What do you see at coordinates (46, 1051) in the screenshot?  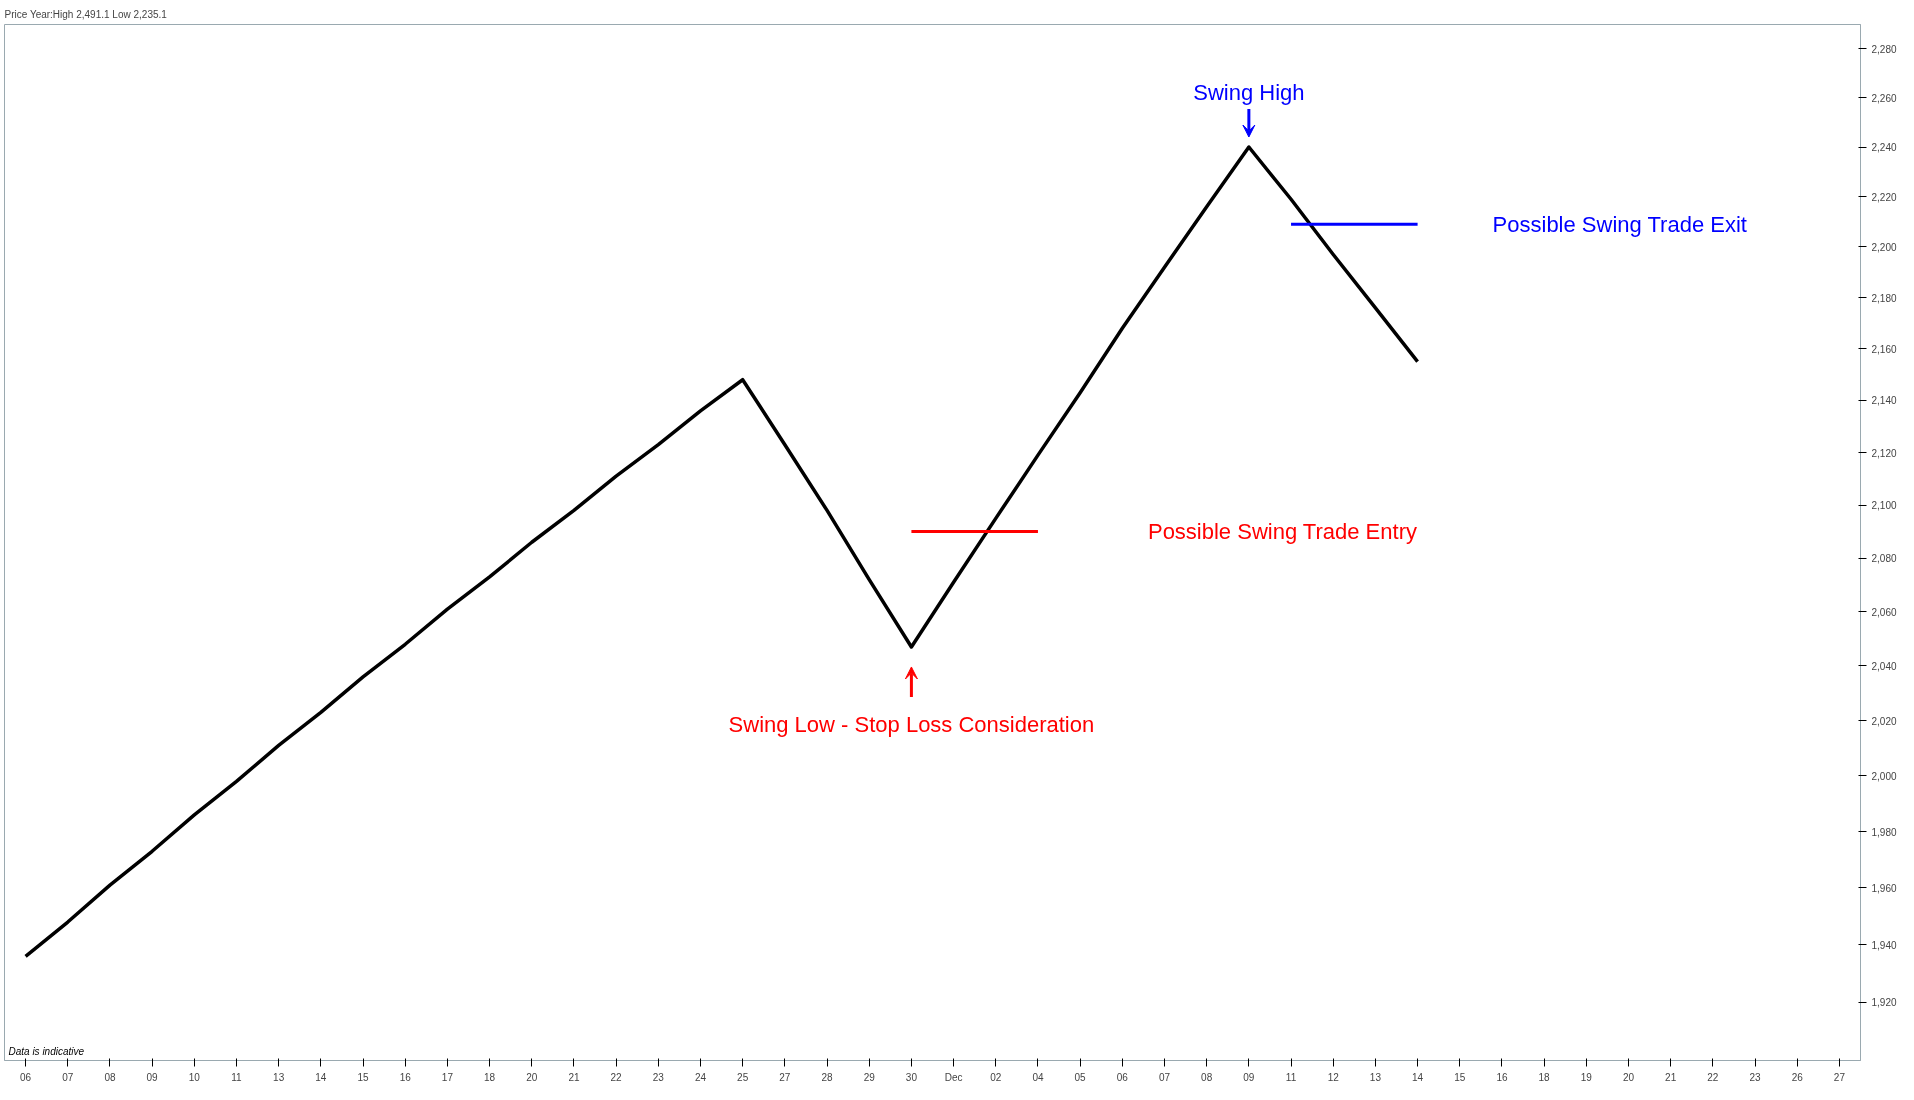 I see `annotation: Data is indicative` at bounding box center [46, 1051].